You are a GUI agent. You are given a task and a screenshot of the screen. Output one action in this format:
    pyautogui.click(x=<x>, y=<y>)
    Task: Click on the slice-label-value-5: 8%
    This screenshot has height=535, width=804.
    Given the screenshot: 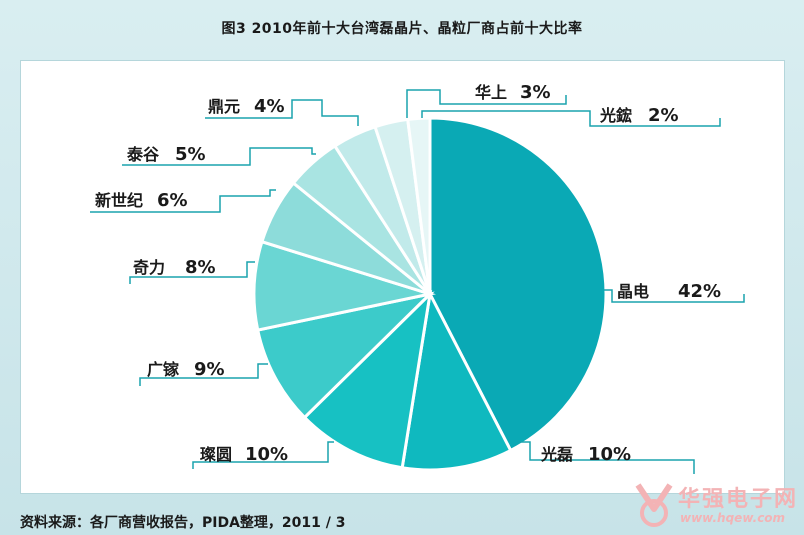 What is the action you would take?
    pyautogui.click(x=200, y=267)
    